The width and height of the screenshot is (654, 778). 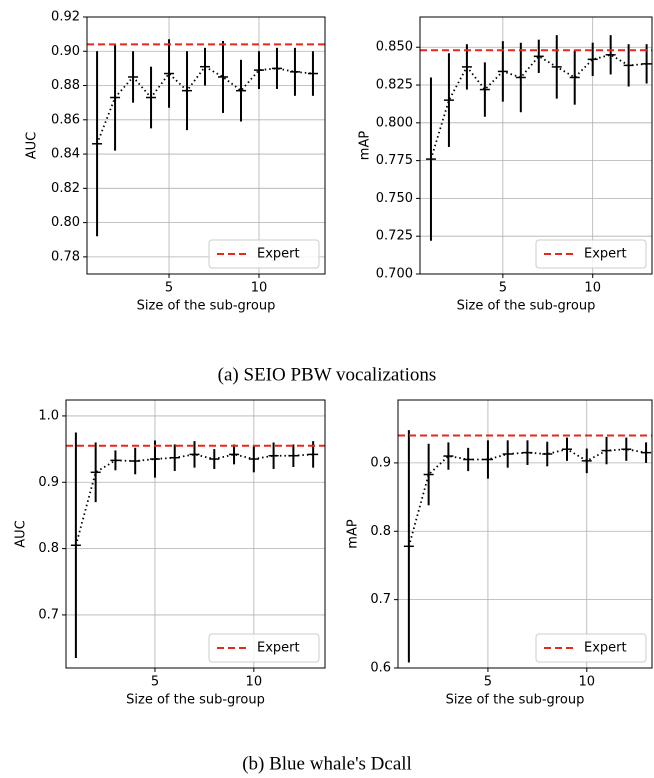 I want to click on y-tick-label: 0.84, so click(x=65, y=154).